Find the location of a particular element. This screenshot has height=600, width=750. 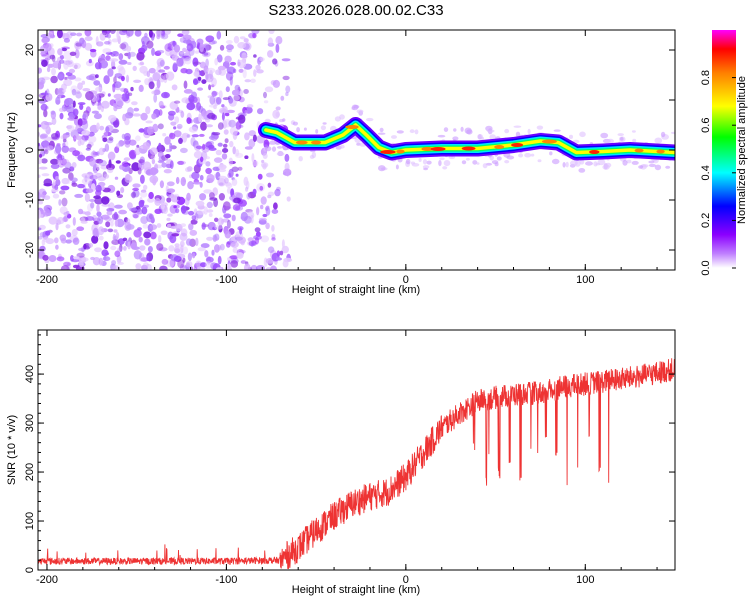

spectrogram-x-tick-label: 100 is located at coordinates (585, 280).